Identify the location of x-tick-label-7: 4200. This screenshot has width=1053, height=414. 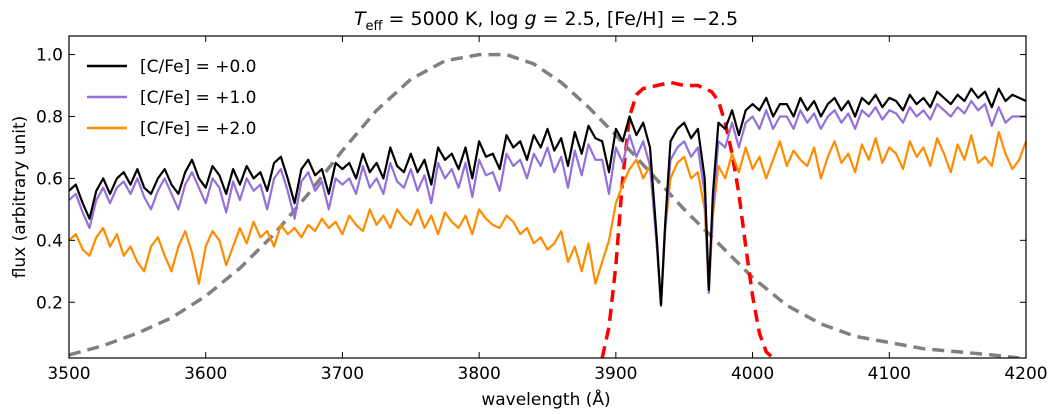
(1025, 374).